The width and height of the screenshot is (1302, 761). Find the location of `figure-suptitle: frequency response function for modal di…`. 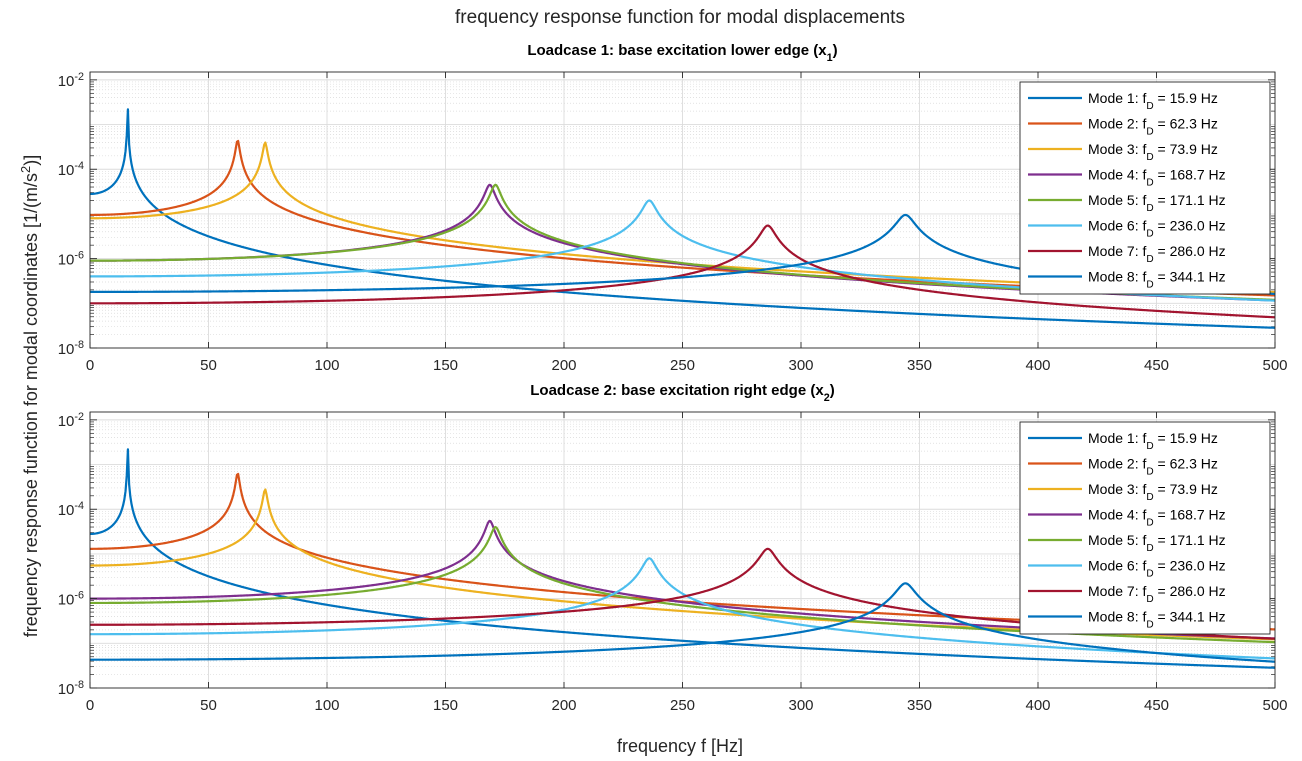

figure-suptitle: frequency response function for modal di… is located at coordinates (680, 17).